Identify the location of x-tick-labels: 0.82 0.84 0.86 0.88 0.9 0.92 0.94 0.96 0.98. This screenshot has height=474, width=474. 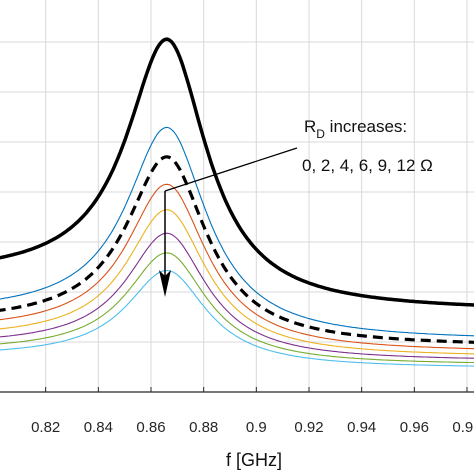
(252, 427).